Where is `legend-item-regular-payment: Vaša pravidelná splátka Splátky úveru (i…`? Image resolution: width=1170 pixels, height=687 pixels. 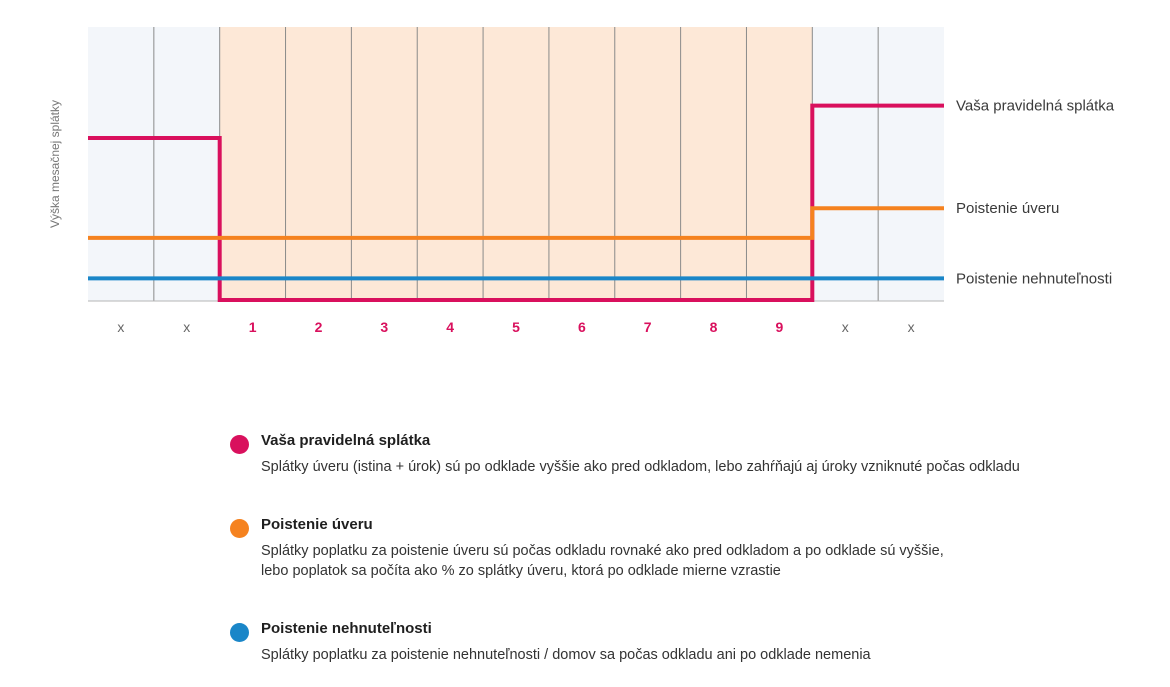 legend-item-regular-payment: Vaša pravidelná splátka Splátky úveru (i… is located at coordinates (680, 453).